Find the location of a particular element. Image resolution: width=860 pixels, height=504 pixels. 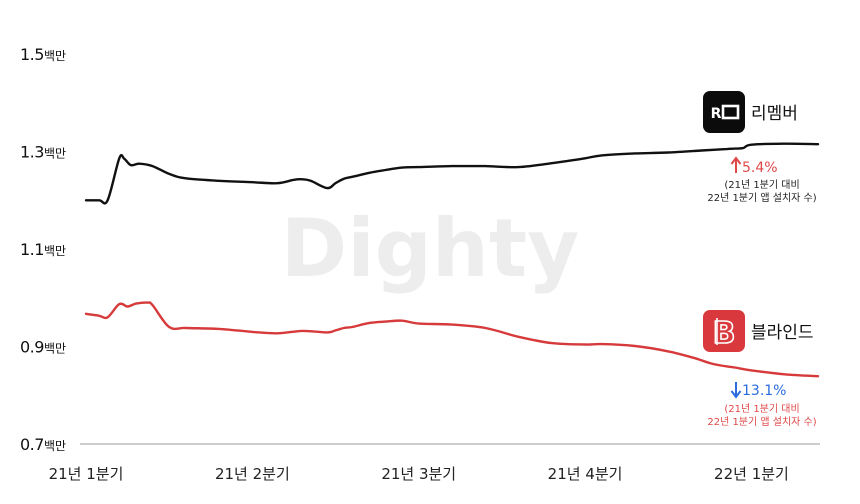

arrow-up-icon is located at coordinates (736, 164).